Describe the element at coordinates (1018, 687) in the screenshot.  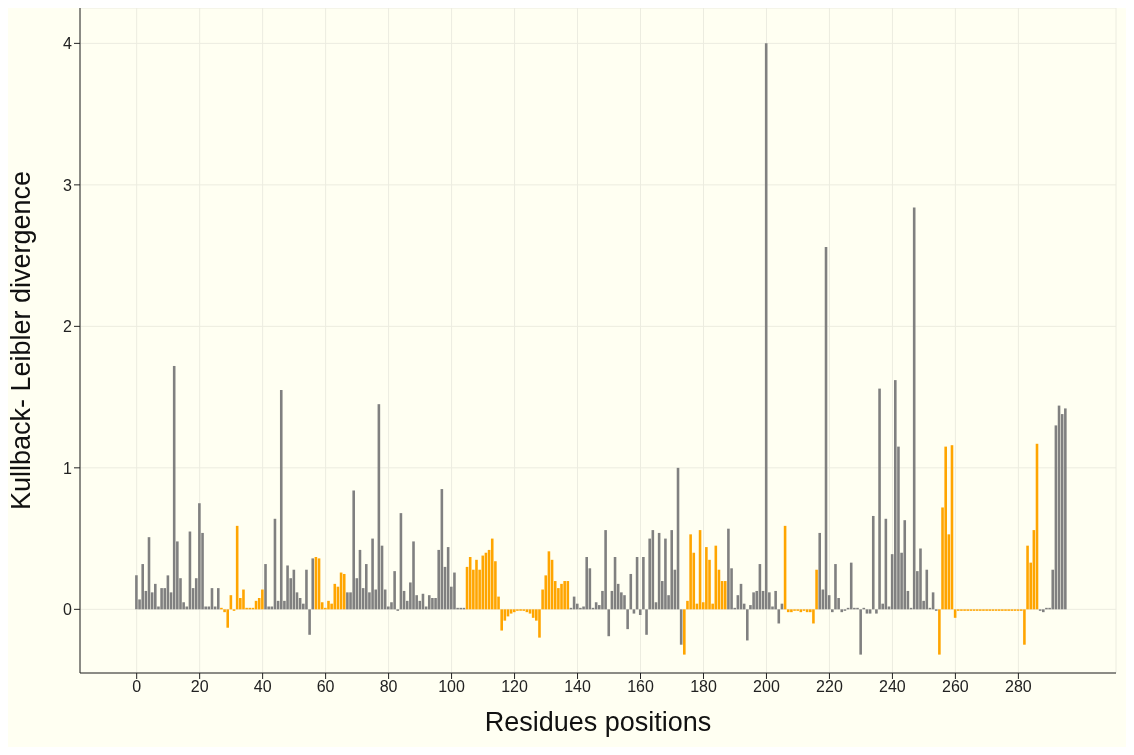
I see `x-tick-label: 280` at that location.